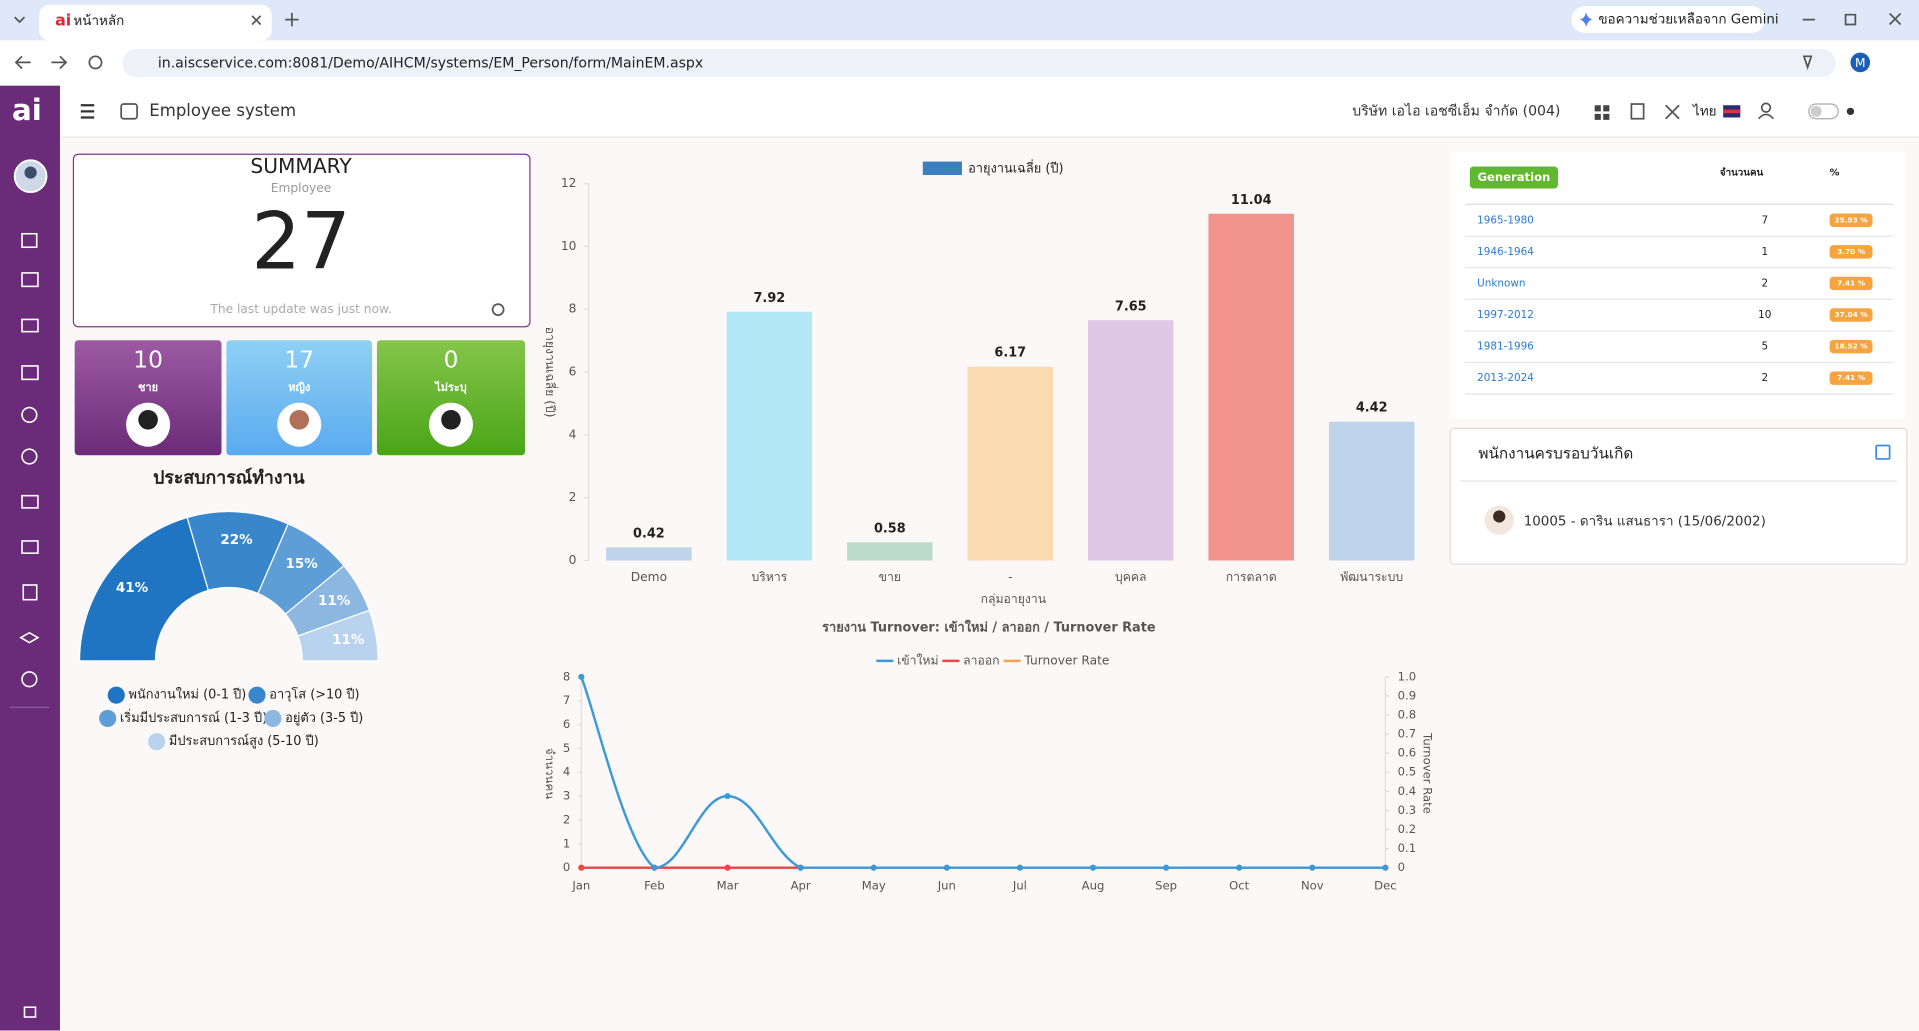 This screenshot has height=1031, width=1919. I want to click on generation-label: 1965-1980, so click(1505, 220).